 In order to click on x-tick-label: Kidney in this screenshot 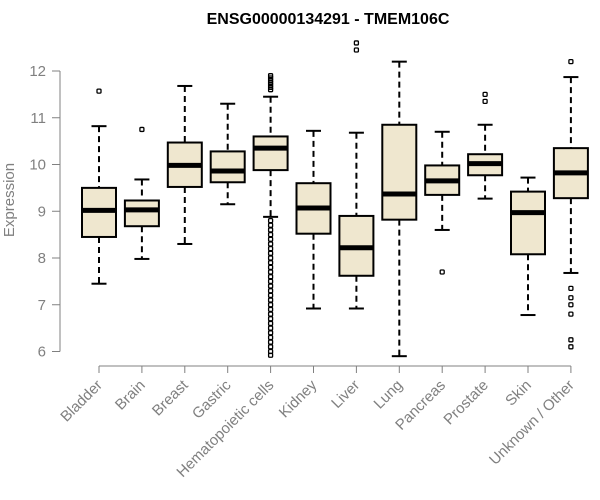, I will do `click(298, 398)`.